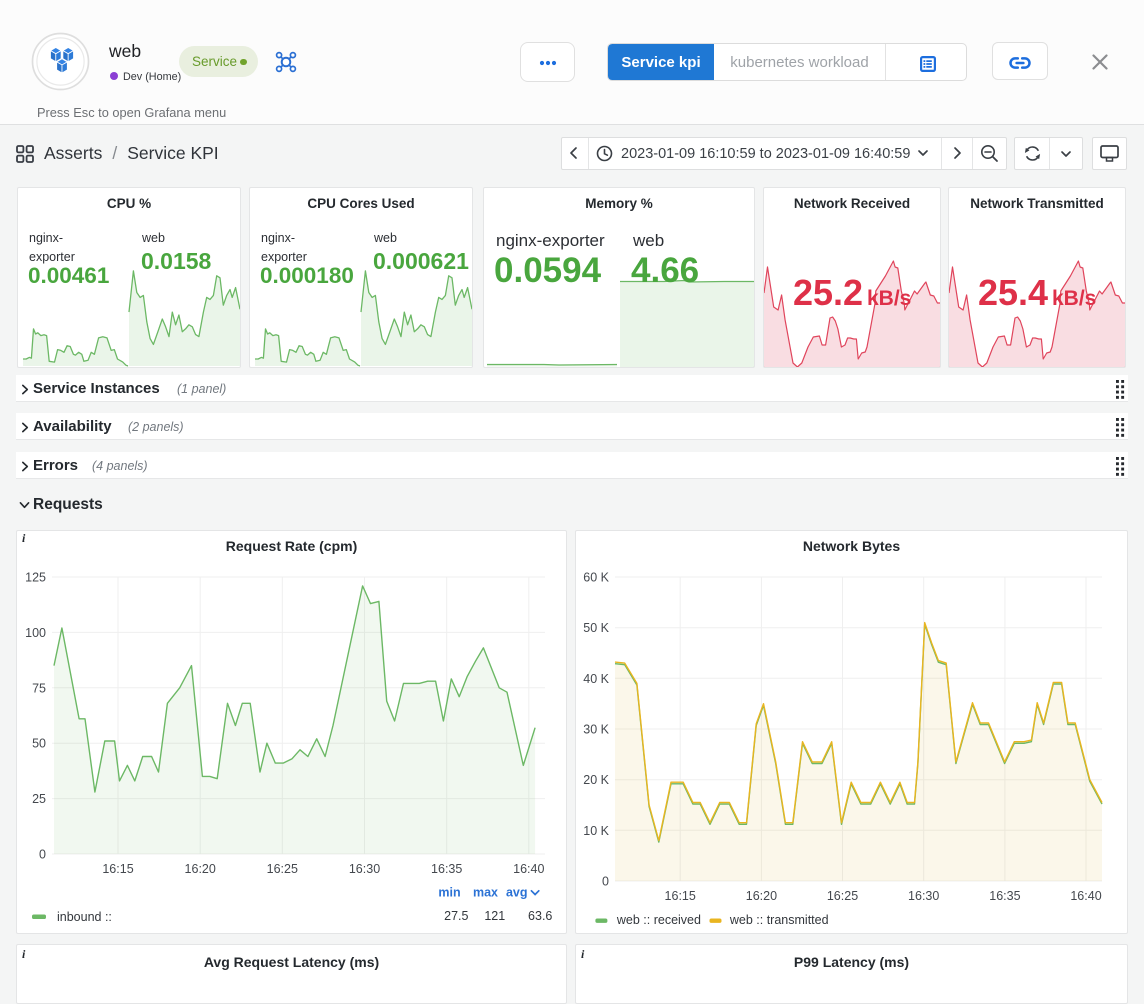 This screenshot has width=1144, height=1004. I want to click on svg-text: avg, so click(517, 892).